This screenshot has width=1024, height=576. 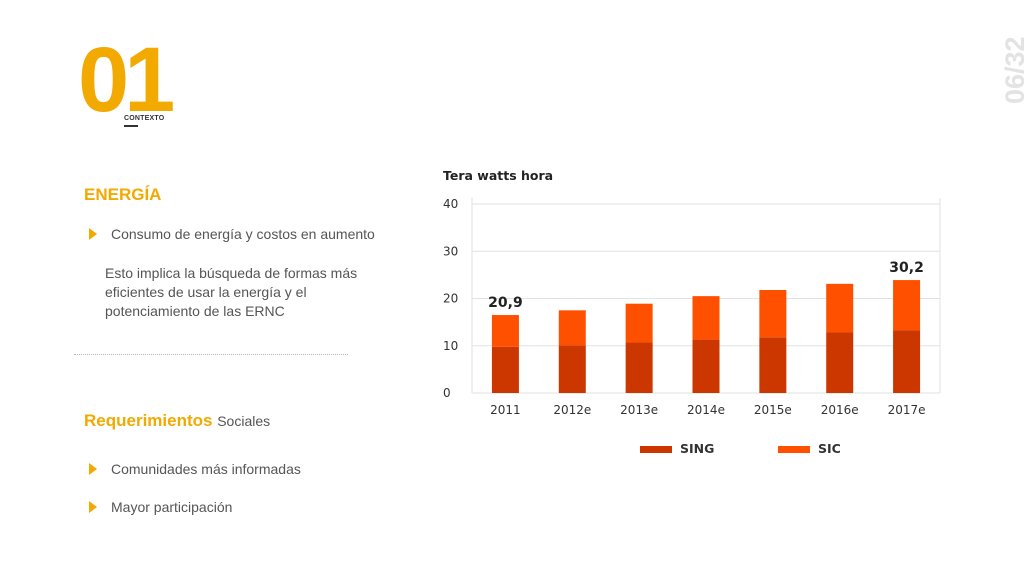 I want to click on energia-bullet: Consumo de energía y costos en aumento, so click(x=230, y=234).